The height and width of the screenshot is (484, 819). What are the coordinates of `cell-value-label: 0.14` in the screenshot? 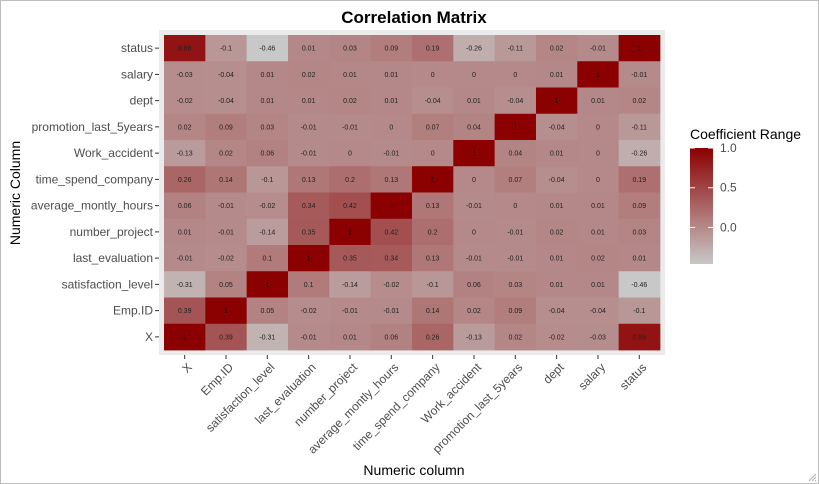 It's located at (433, 311).